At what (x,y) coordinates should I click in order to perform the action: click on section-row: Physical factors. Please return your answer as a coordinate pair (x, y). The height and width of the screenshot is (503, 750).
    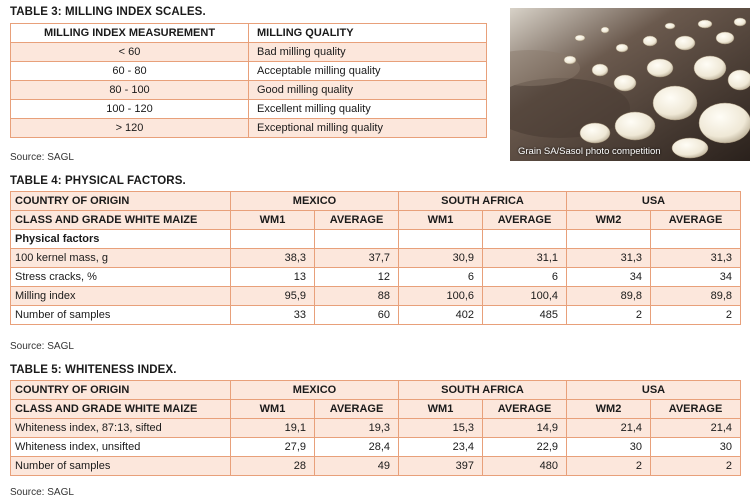
    Looking at the image, I should click on (376, 239).